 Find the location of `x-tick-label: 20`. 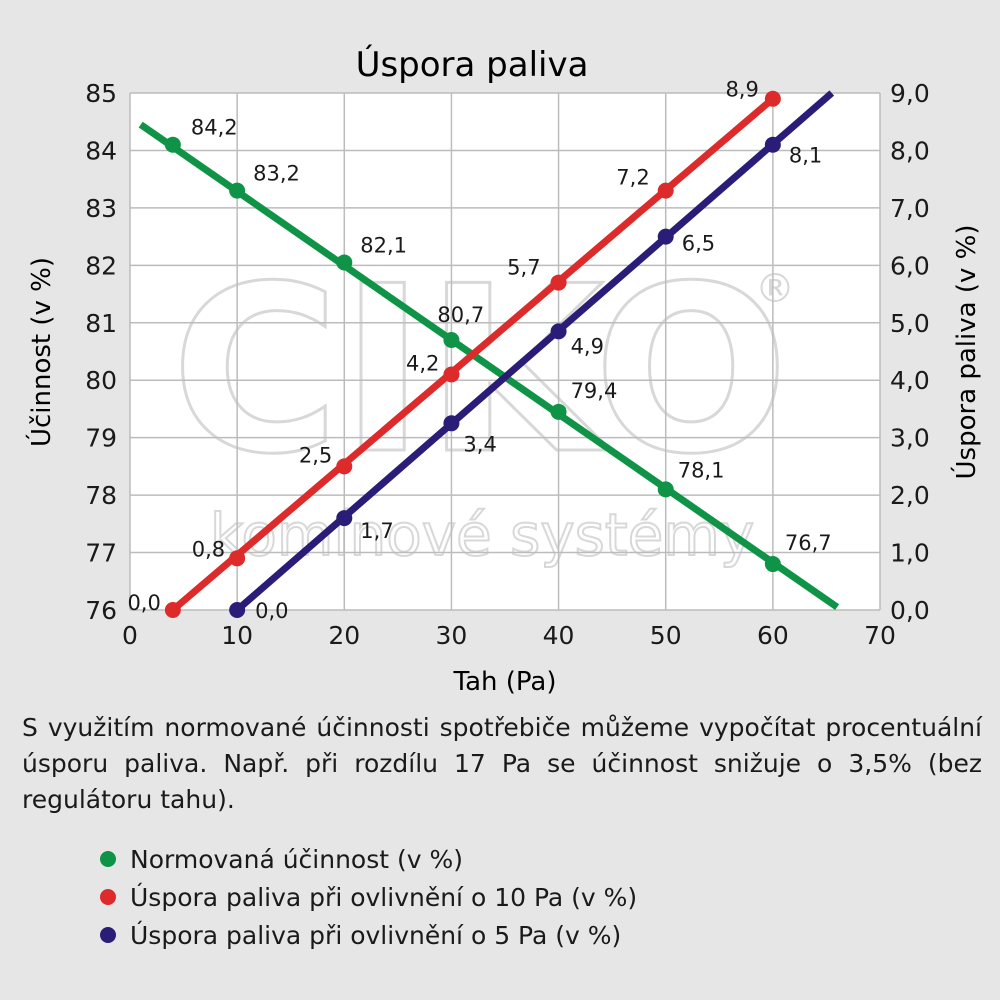

x-tick-label: 20 is located at coordinates (344, 635).